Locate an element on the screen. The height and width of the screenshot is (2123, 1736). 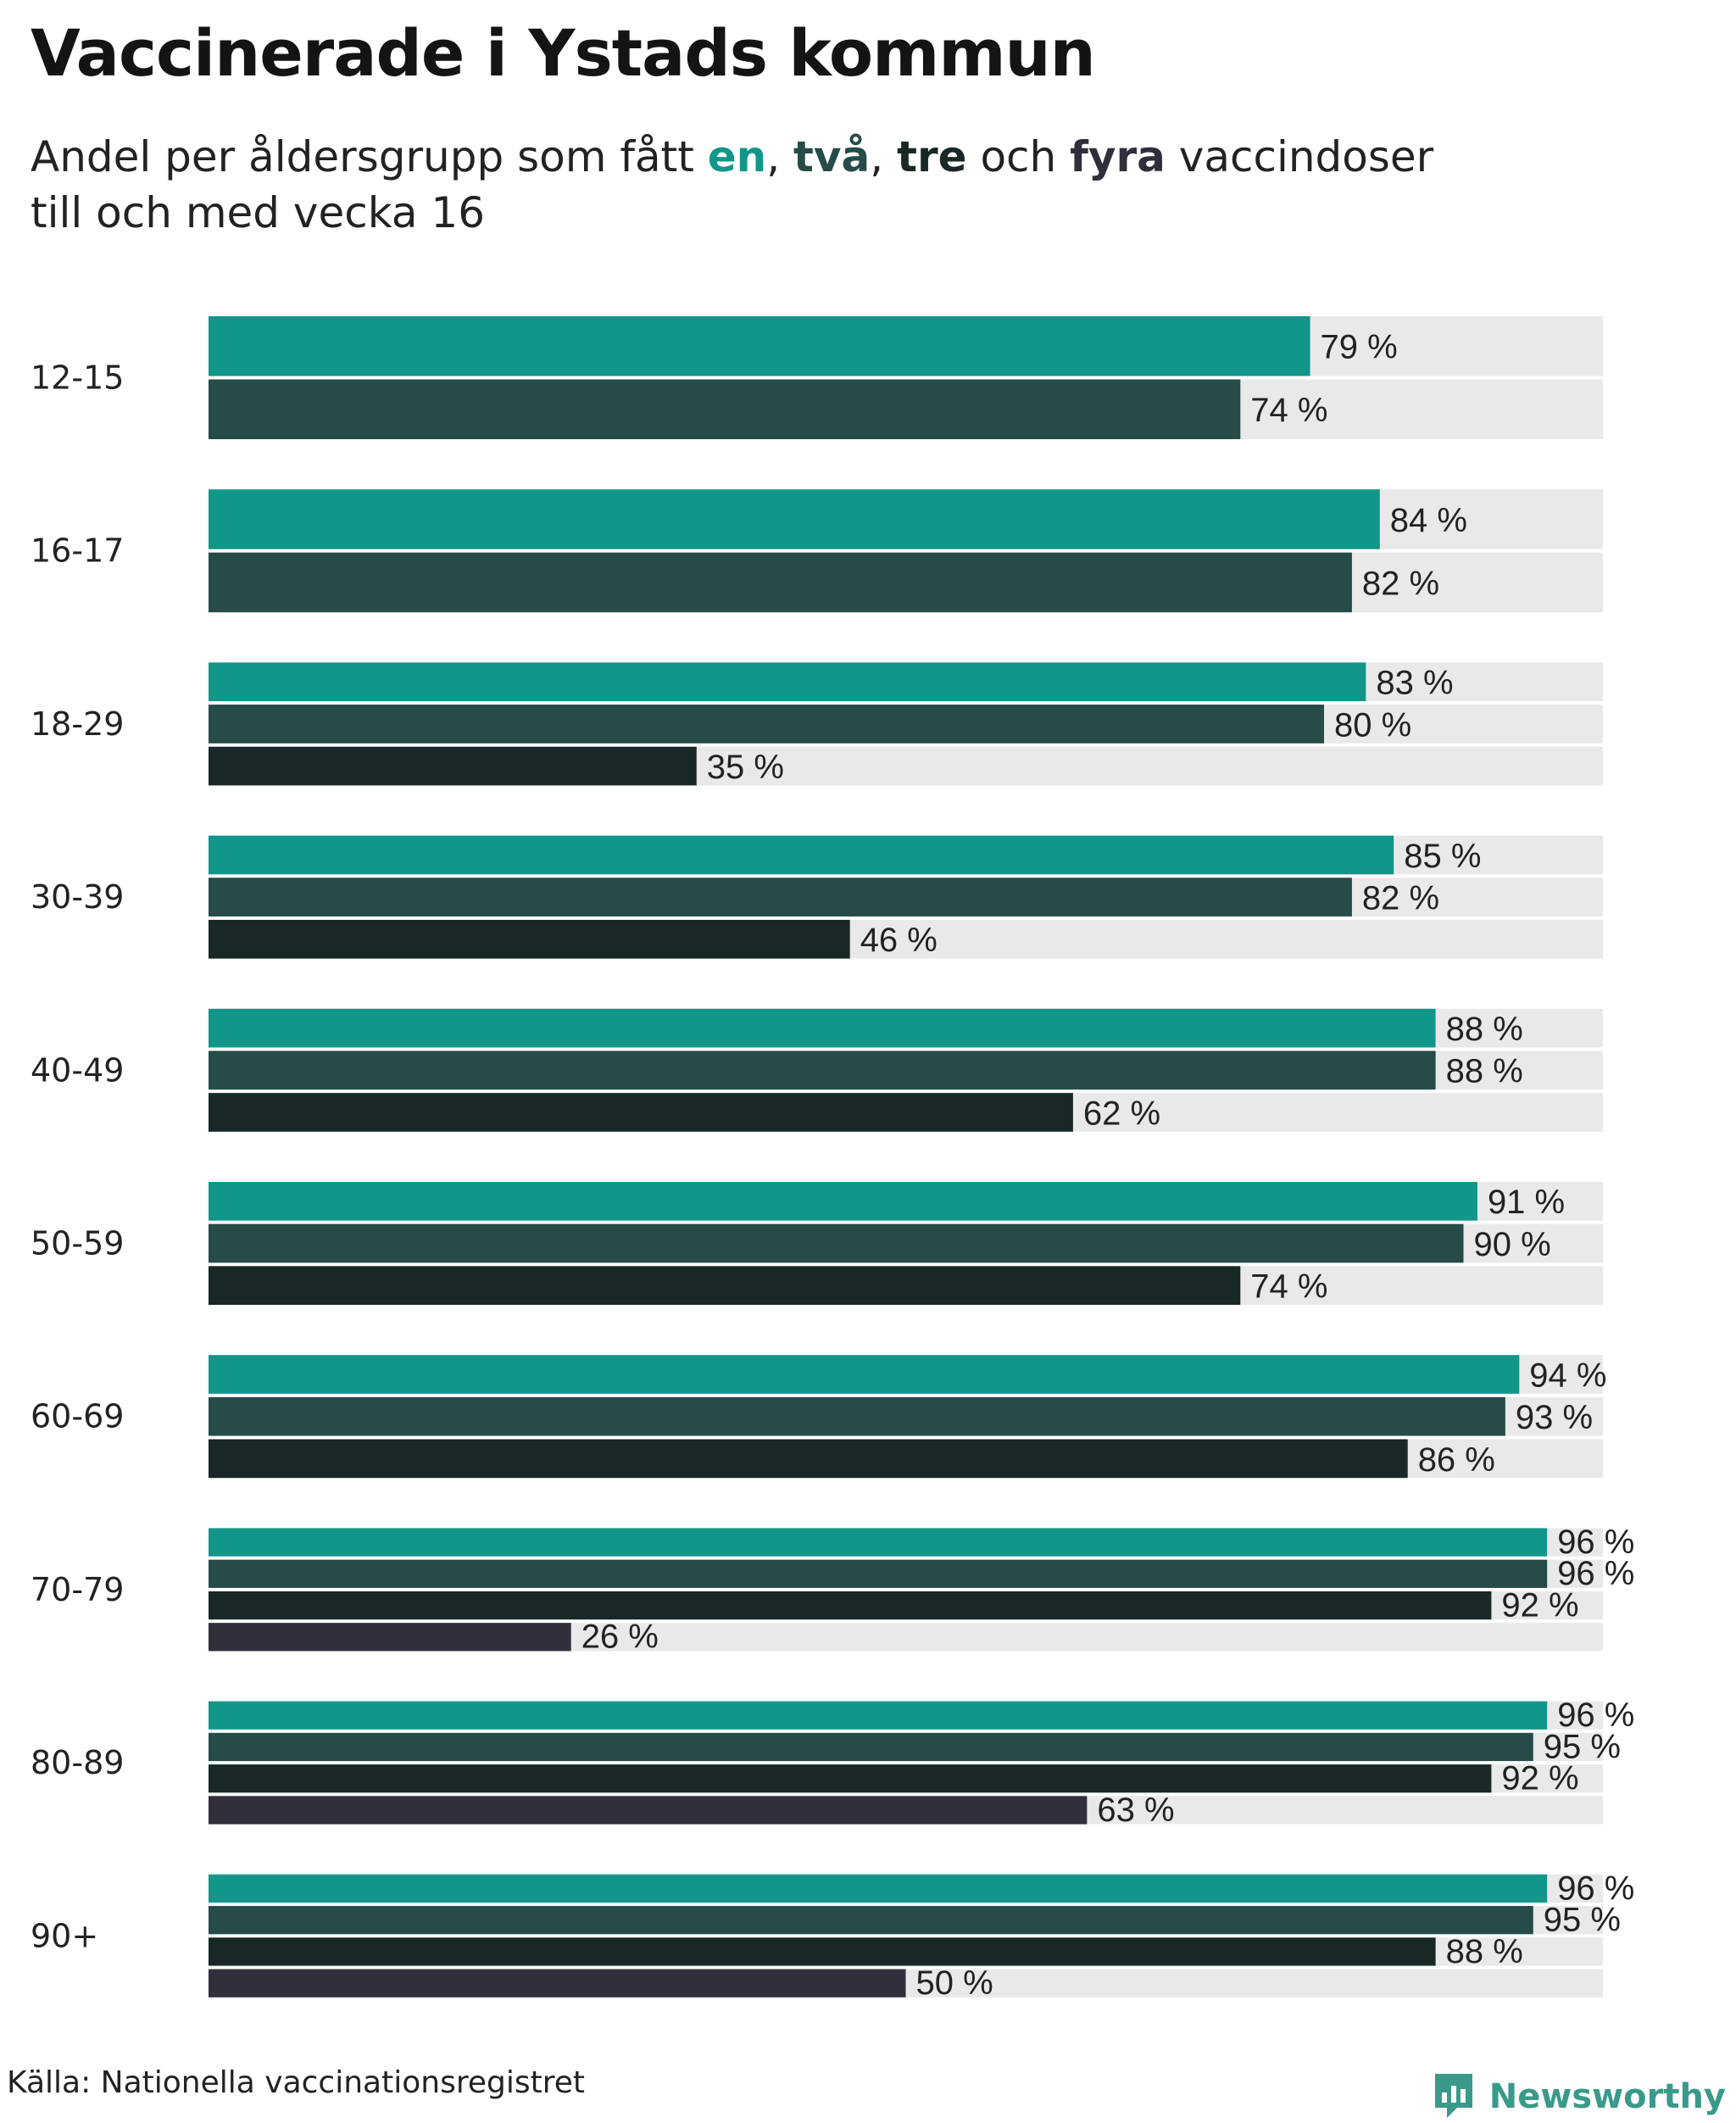
category-label: 40-49 is located at coordinates (77, 1070).